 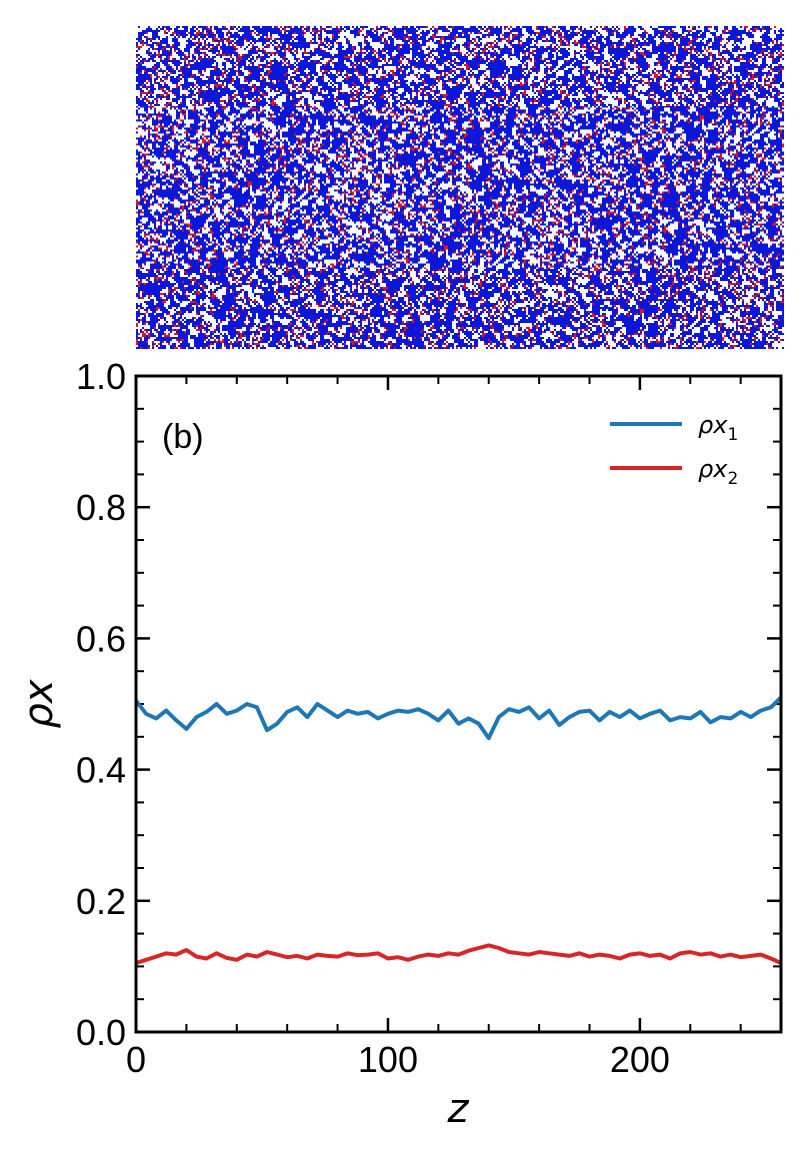 What do you see at coordinates (183, 437) in the screenshot?
I see `panel-label: (b)` at bounding box center [183, 437].